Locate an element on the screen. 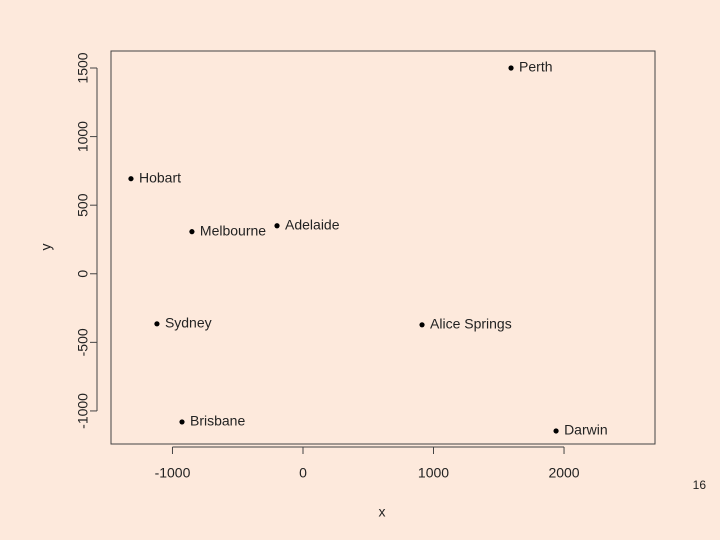  y-tick-label: 1500 is located at coordinates (83, 67).